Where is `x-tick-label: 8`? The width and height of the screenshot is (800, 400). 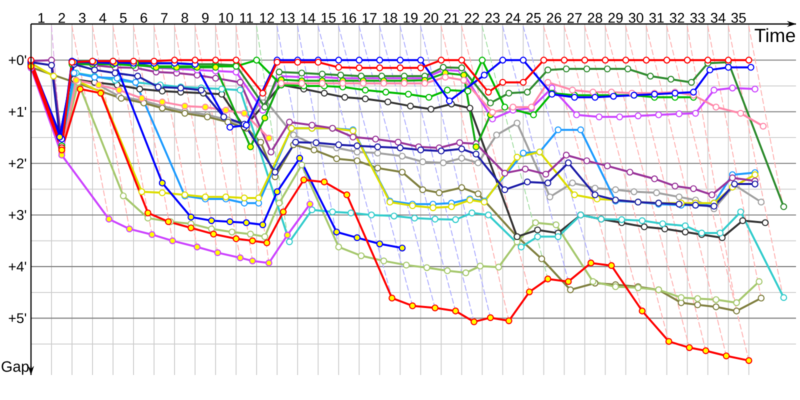 x-tick-label: 8 is located at coordinates (185, 17).